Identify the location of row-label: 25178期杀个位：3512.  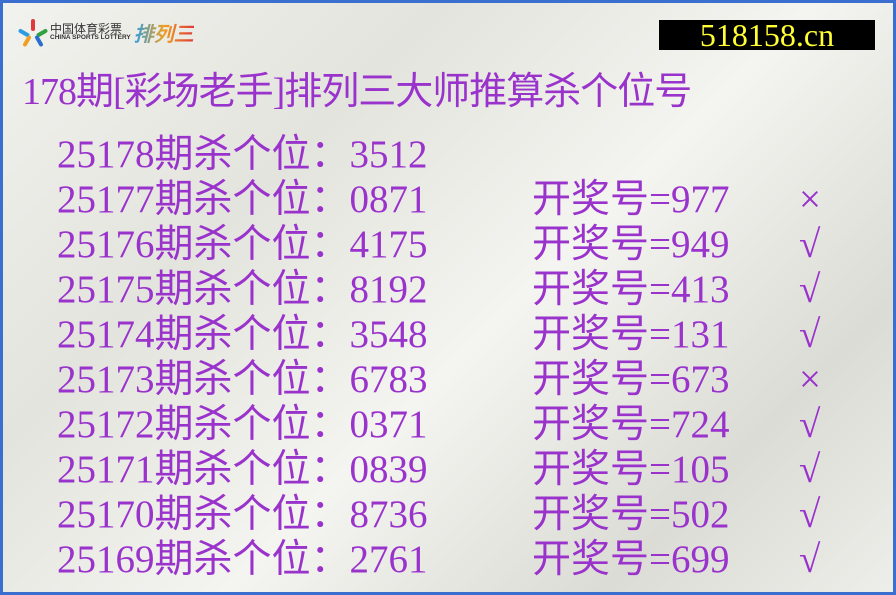
(242, 154).